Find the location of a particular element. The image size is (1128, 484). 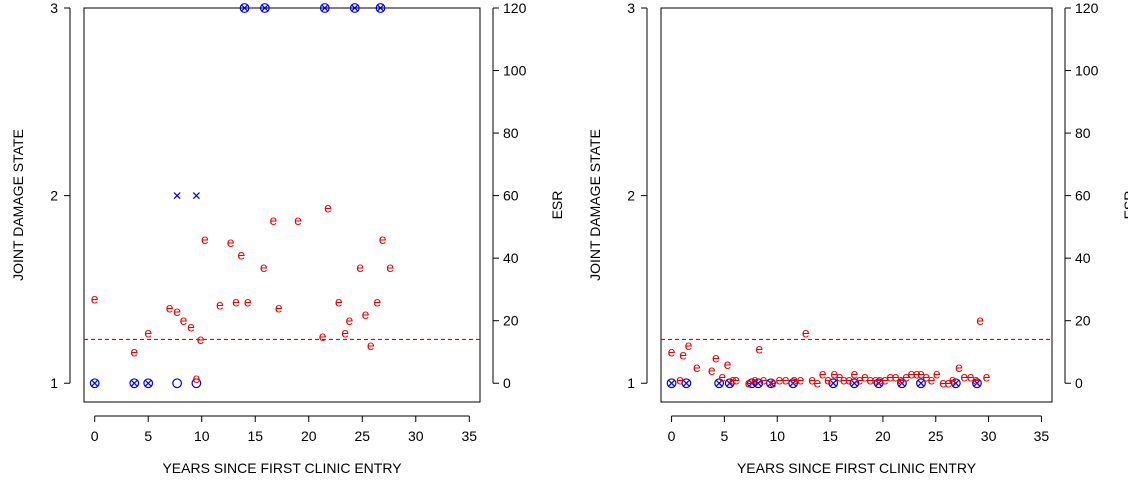

y-right-tick-label: 120 is located at coordinates (515, 8).